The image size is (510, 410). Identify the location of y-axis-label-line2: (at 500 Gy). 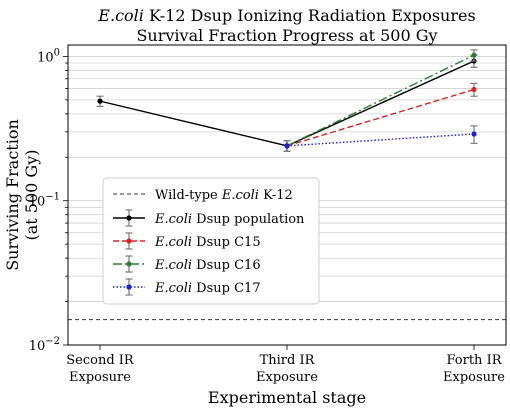
(31, 195).